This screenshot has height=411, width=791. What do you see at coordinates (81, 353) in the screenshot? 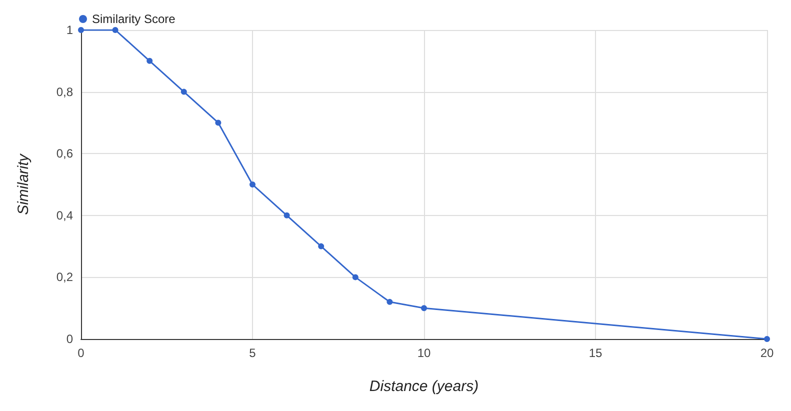
I see `x-tick-label: 0` at bounding box center [81, 353].